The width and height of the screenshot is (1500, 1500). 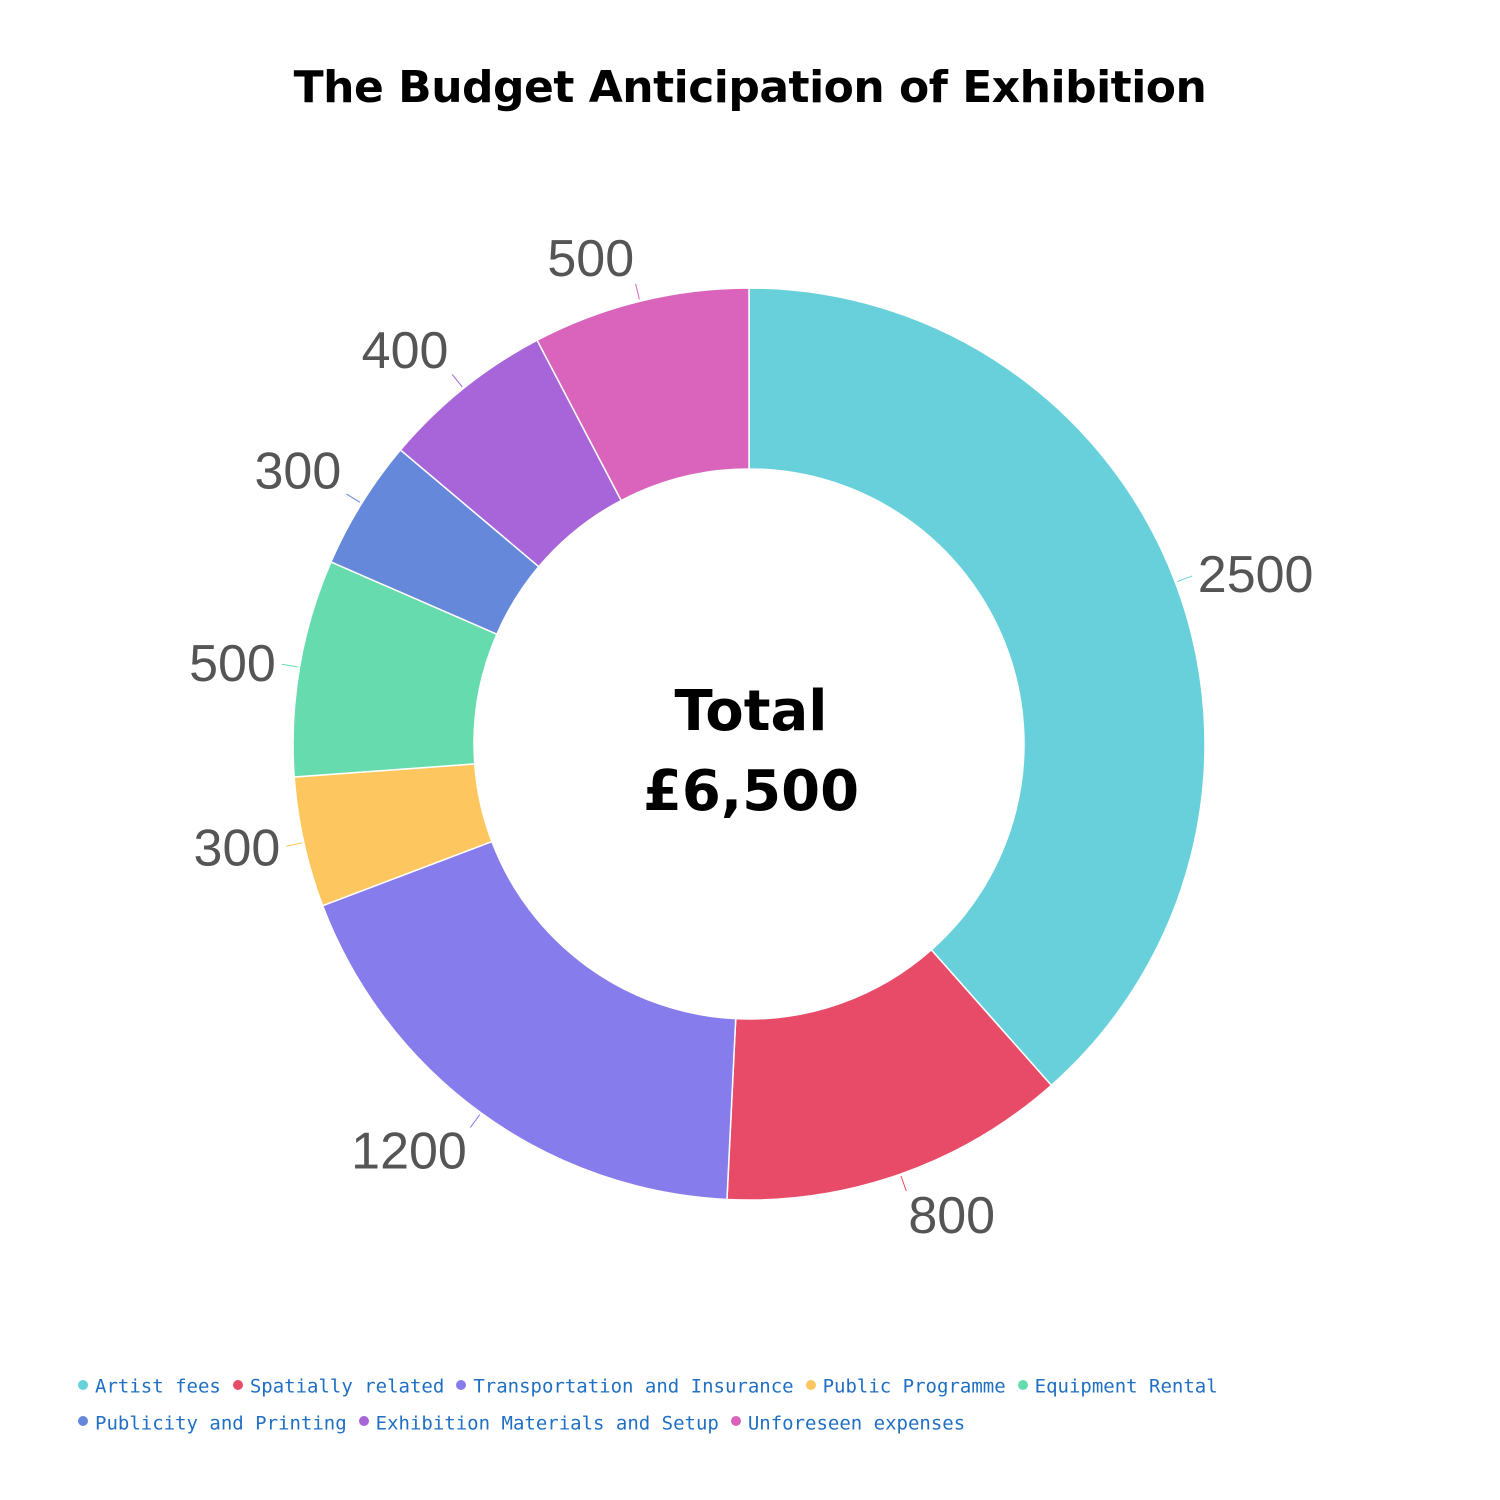 I want to click on legend-item-transportation-and-insurance: Transportation and Insurance, so click(x=625, y=1386).